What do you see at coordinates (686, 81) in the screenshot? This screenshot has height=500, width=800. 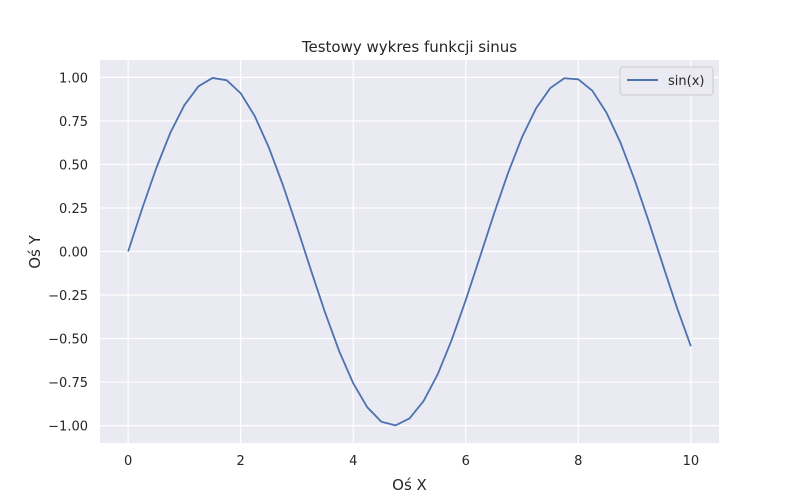 I see `legend-label: sin(x)` at bounding box center [686, 81].